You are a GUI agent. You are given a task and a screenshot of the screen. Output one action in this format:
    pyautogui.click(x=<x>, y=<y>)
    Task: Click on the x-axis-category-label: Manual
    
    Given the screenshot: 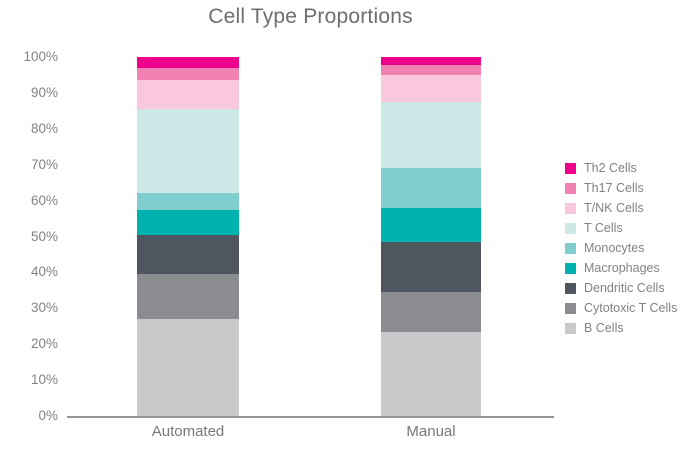 What is the action you would take?
    pyautogui.click(x=431, y=431)
    